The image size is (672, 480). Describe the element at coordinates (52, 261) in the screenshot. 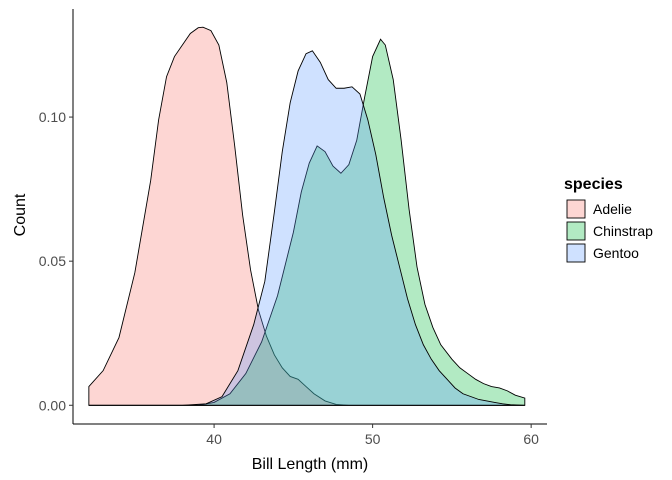

I see `y-tick-label: 0.05` at that location.